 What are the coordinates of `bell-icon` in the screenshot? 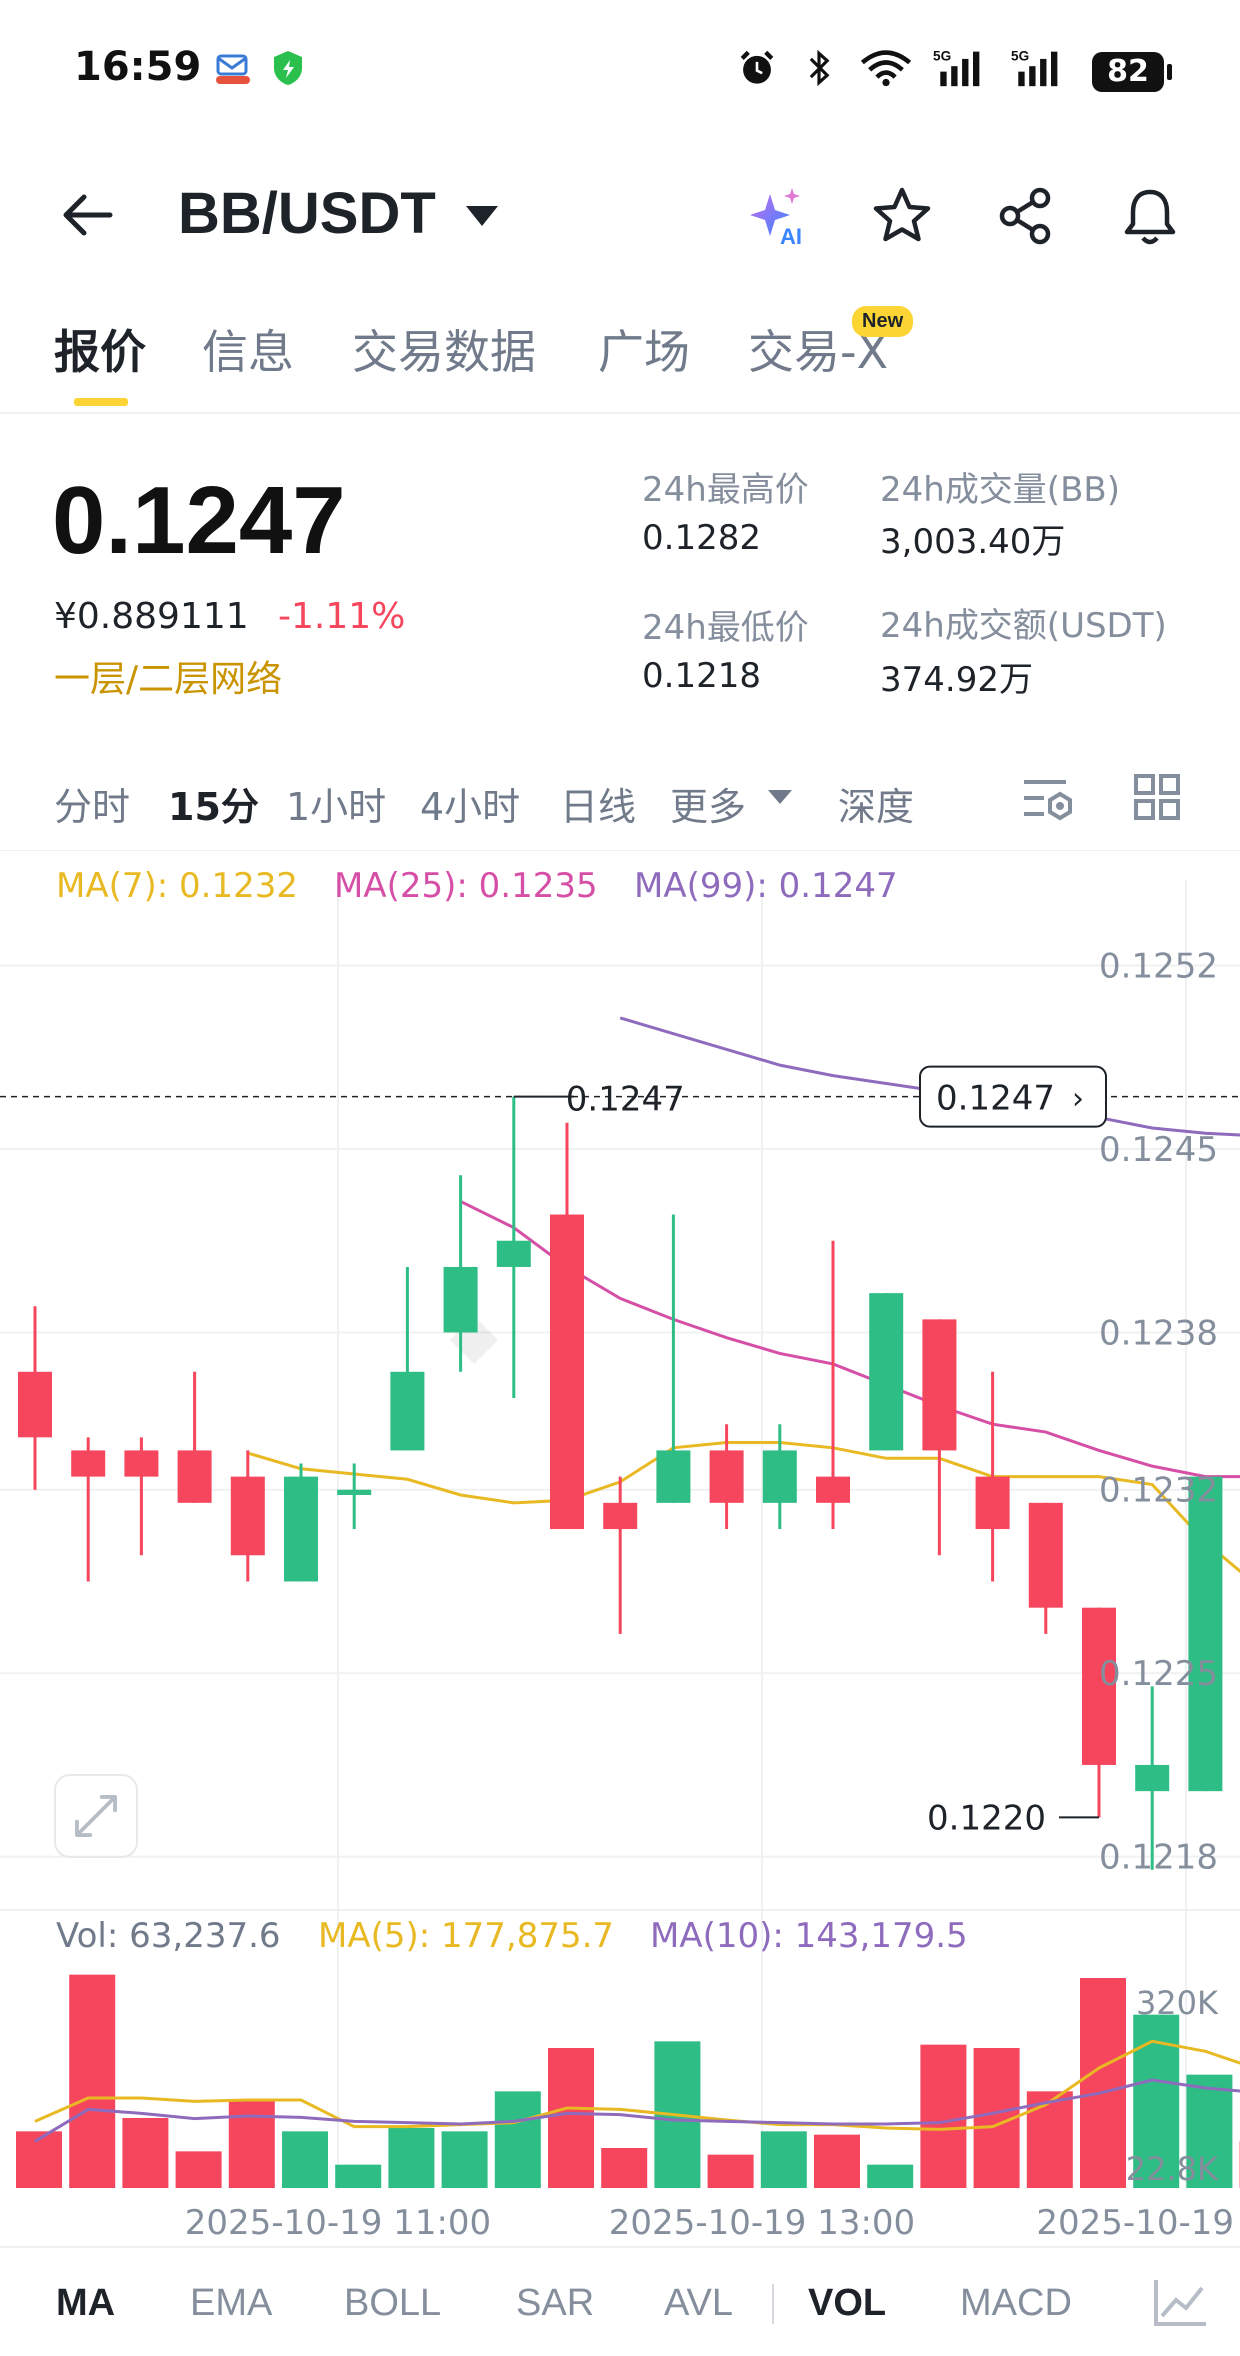 It's located at (1150, 216).